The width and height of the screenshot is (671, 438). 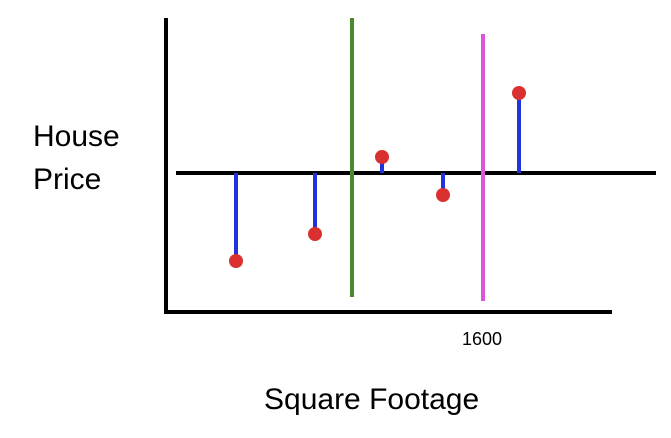 I want to click on x-tick-label: 1600, so click(x=482, y=339).